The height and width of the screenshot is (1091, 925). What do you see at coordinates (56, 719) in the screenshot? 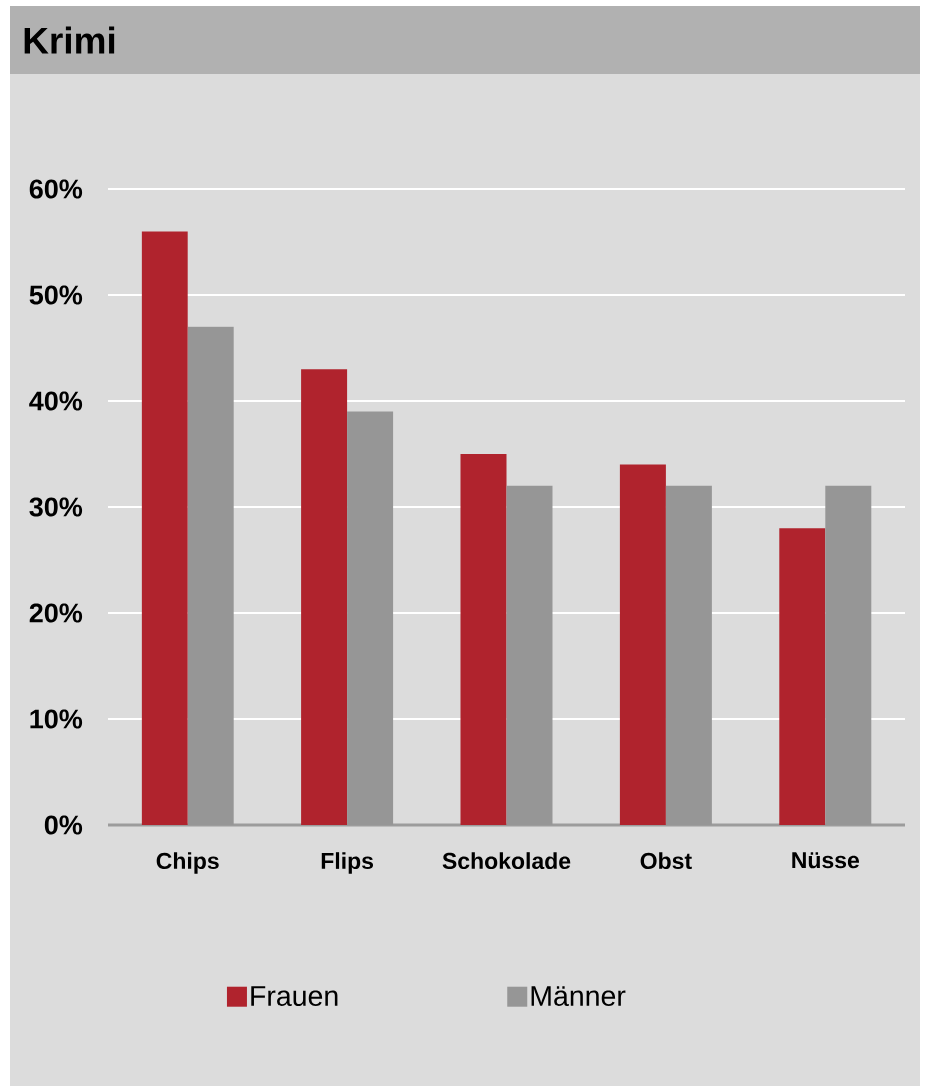
I see `y-tick-label: 10%` at bounding box center [56, 719].